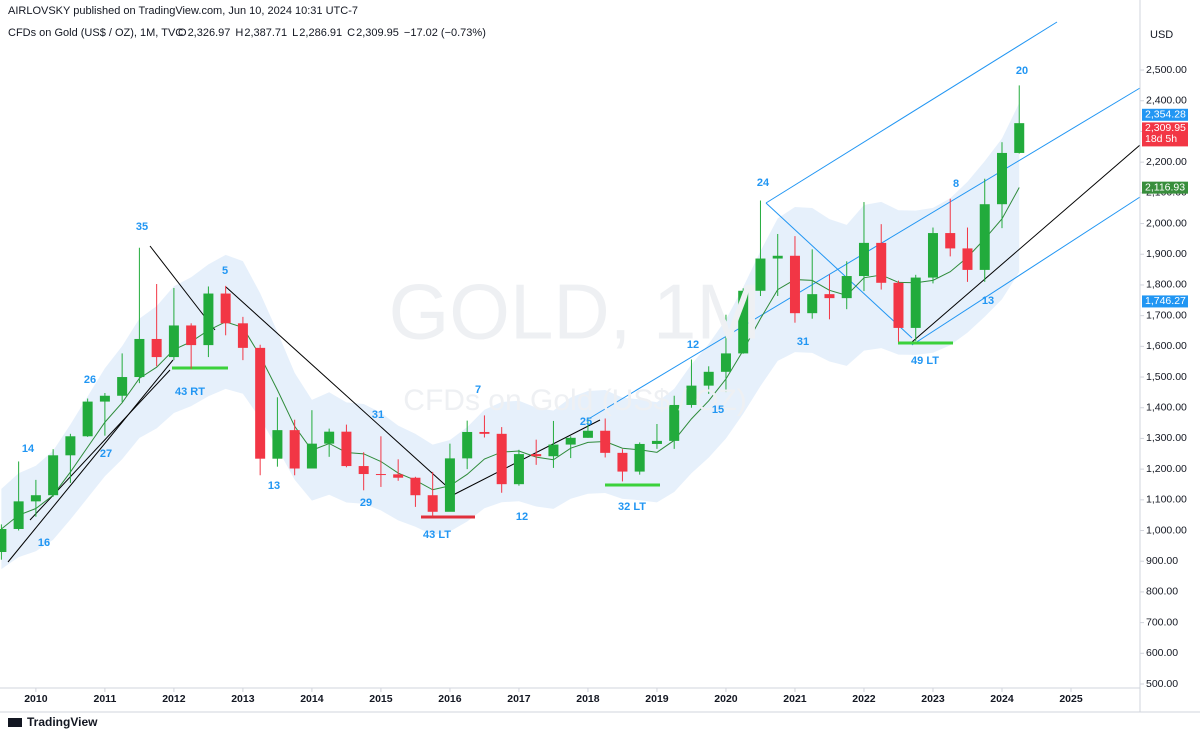 The height and width of the screenshot is (742, 1200). Describe the element at coordinates (106, 454) in the screenshot. I see `annotation: 27` at that location.